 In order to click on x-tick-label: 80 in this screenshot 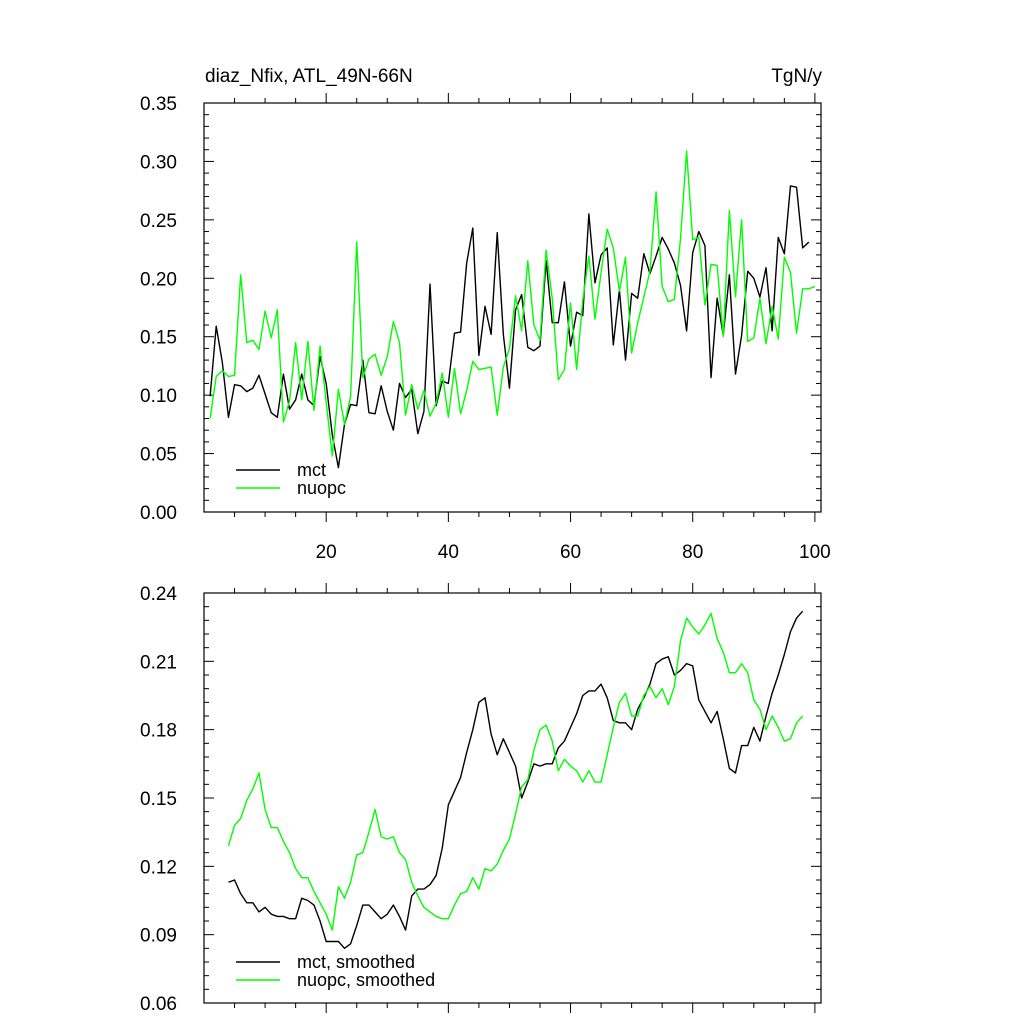, I will do `click(692, 552)`.